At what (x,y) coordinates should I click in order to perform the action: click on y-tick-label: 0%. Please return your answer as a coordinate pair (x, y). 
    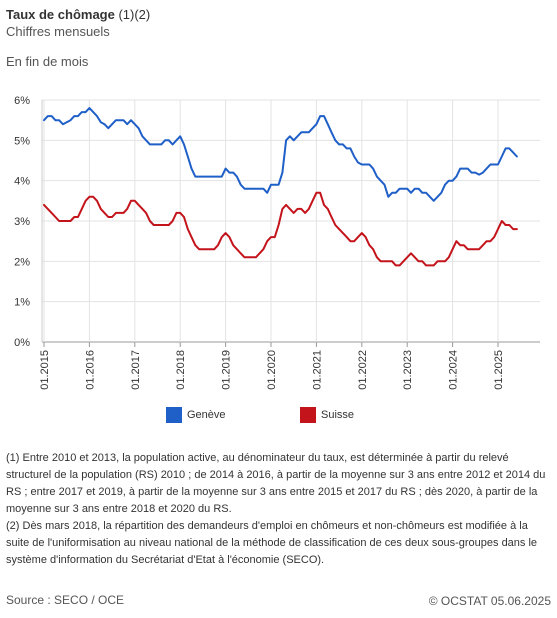
    Looking at the image, I should click on (22, 343).